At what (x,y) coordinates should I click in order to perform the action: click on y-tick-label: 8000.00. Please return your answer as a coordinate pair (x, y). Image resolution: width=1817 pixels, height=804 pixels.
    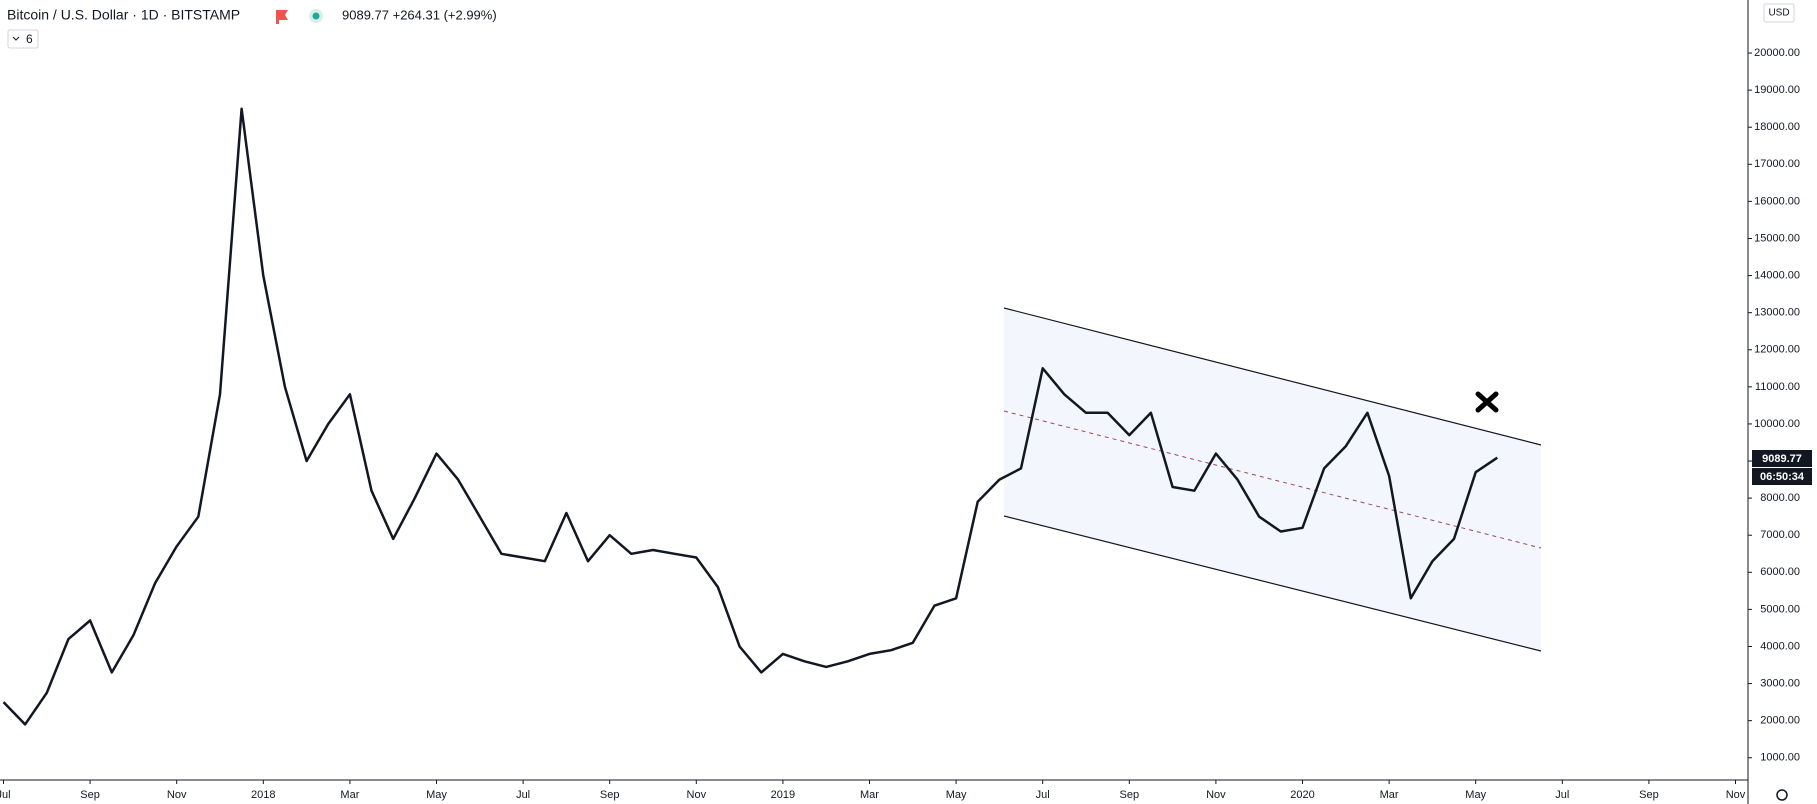
    Looking at the image, I should click on (1780, 498).